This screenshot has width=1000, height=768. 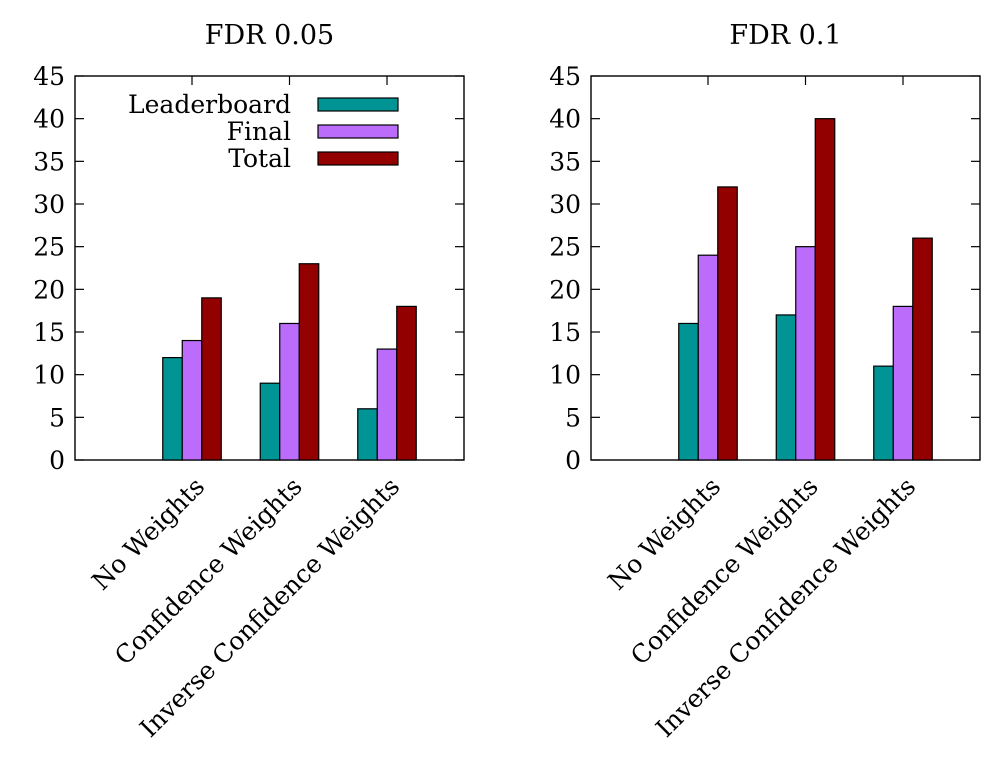 I want to click on legend-label-final: Final, so click(x=259, y=131).